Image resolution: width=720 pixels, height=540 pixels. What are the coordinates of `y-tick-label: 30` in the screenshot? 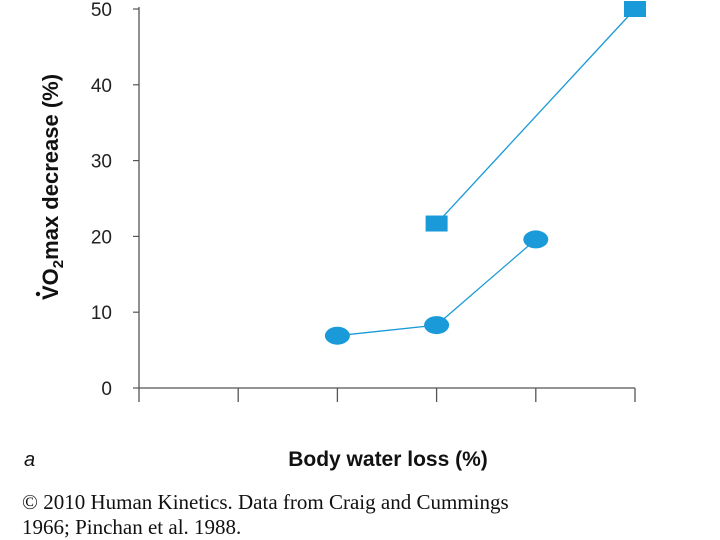 It's located at (101, 162).